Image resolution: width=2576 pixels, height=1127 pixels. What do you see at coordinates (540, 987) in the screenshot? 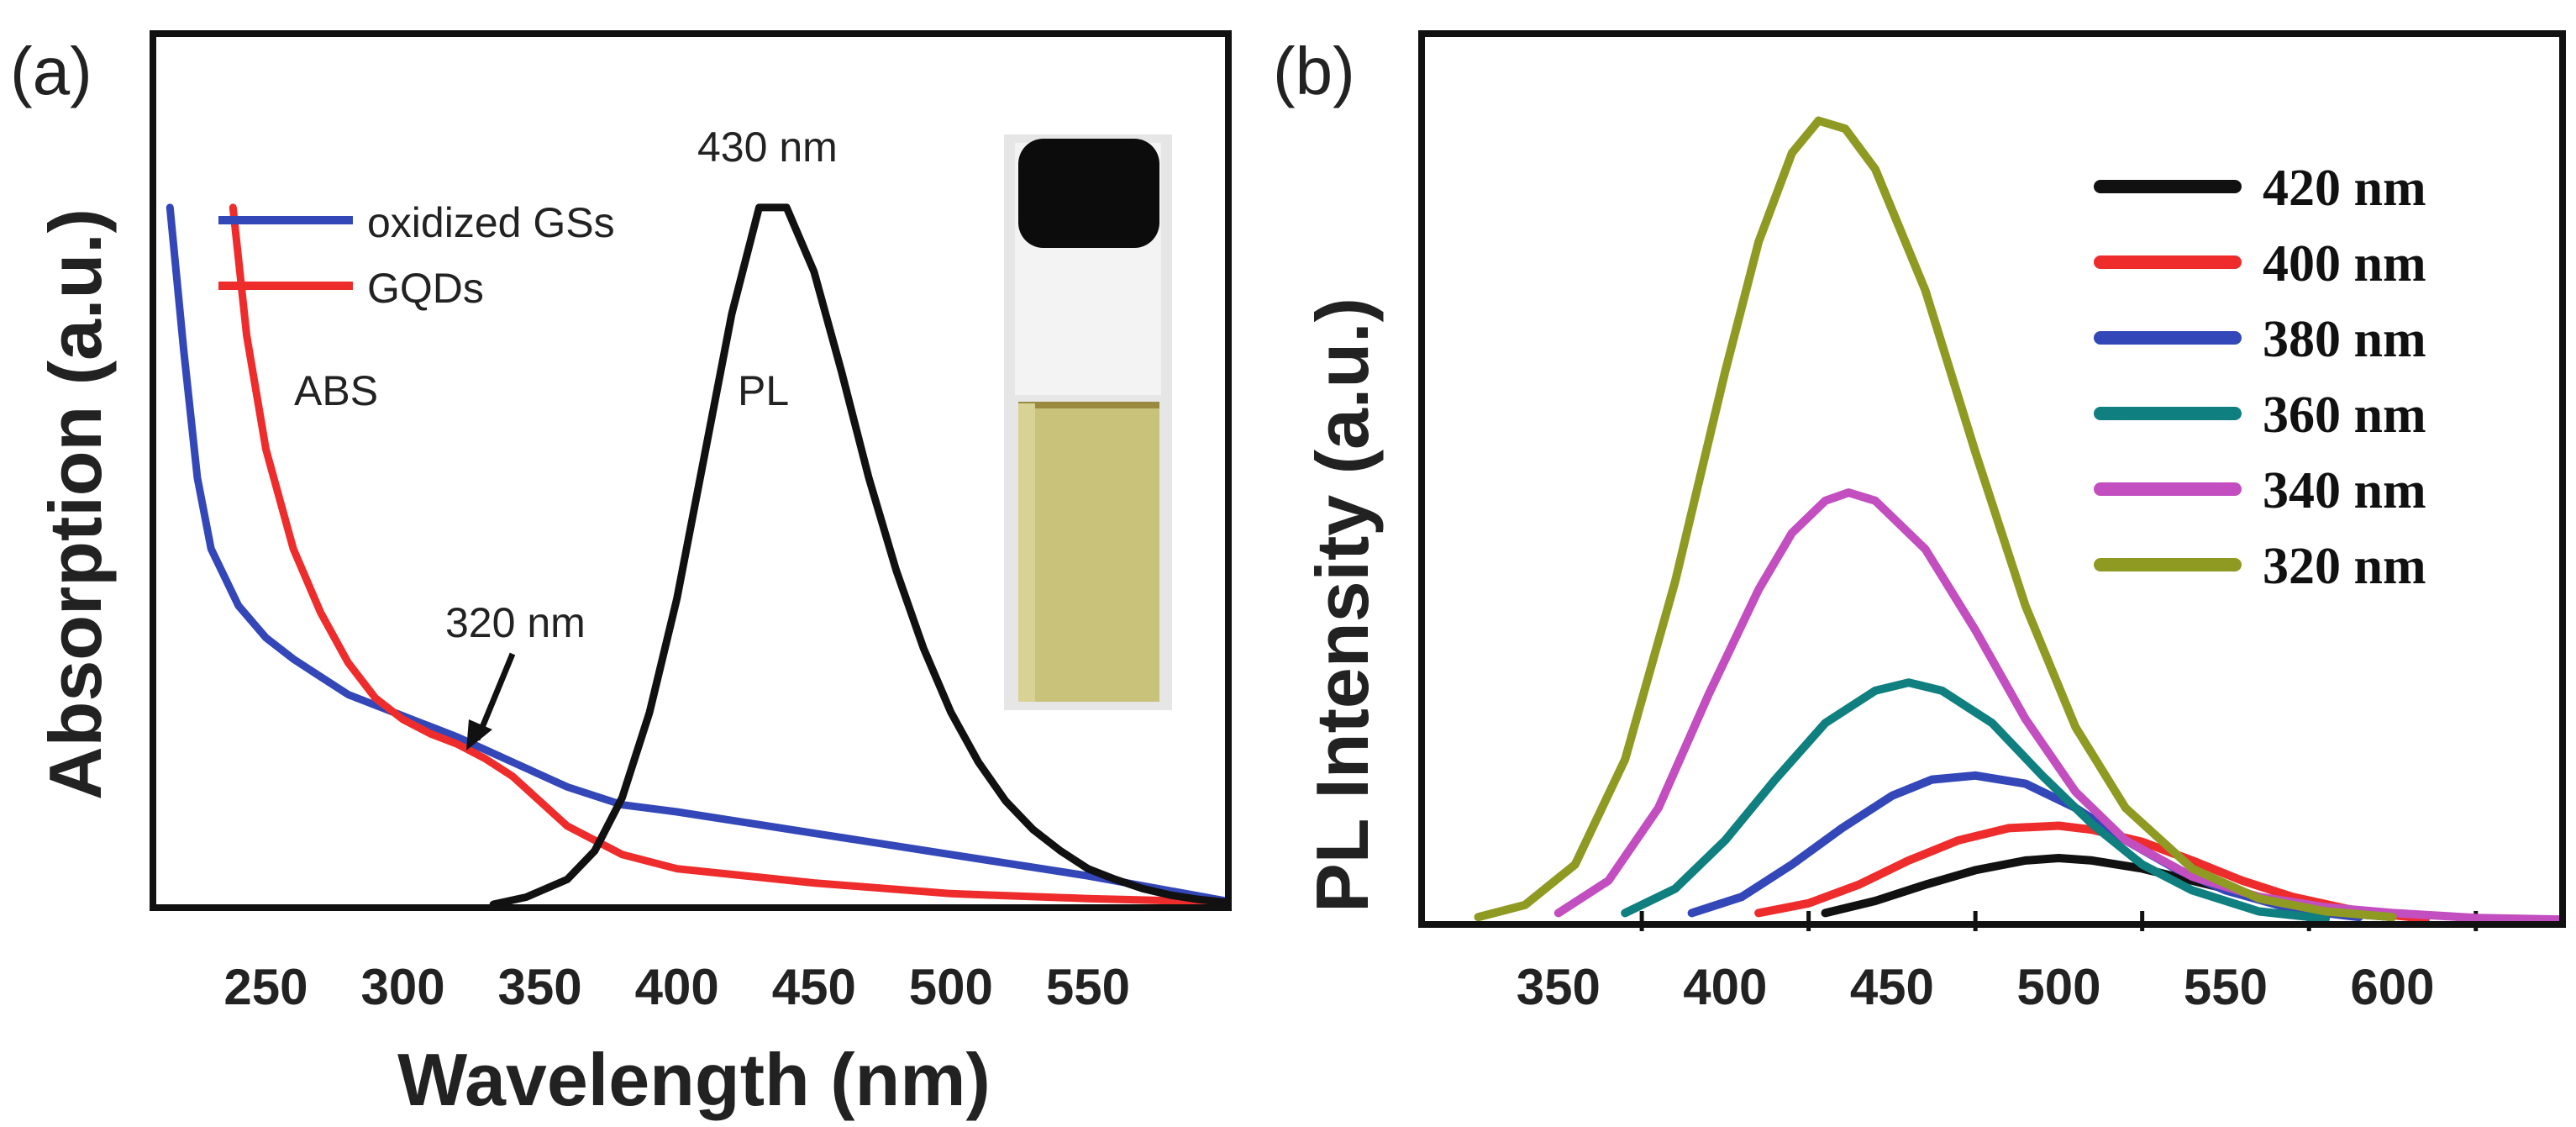
I see `panel-a-xtick-350: 350` at bounding box center [540, 987].